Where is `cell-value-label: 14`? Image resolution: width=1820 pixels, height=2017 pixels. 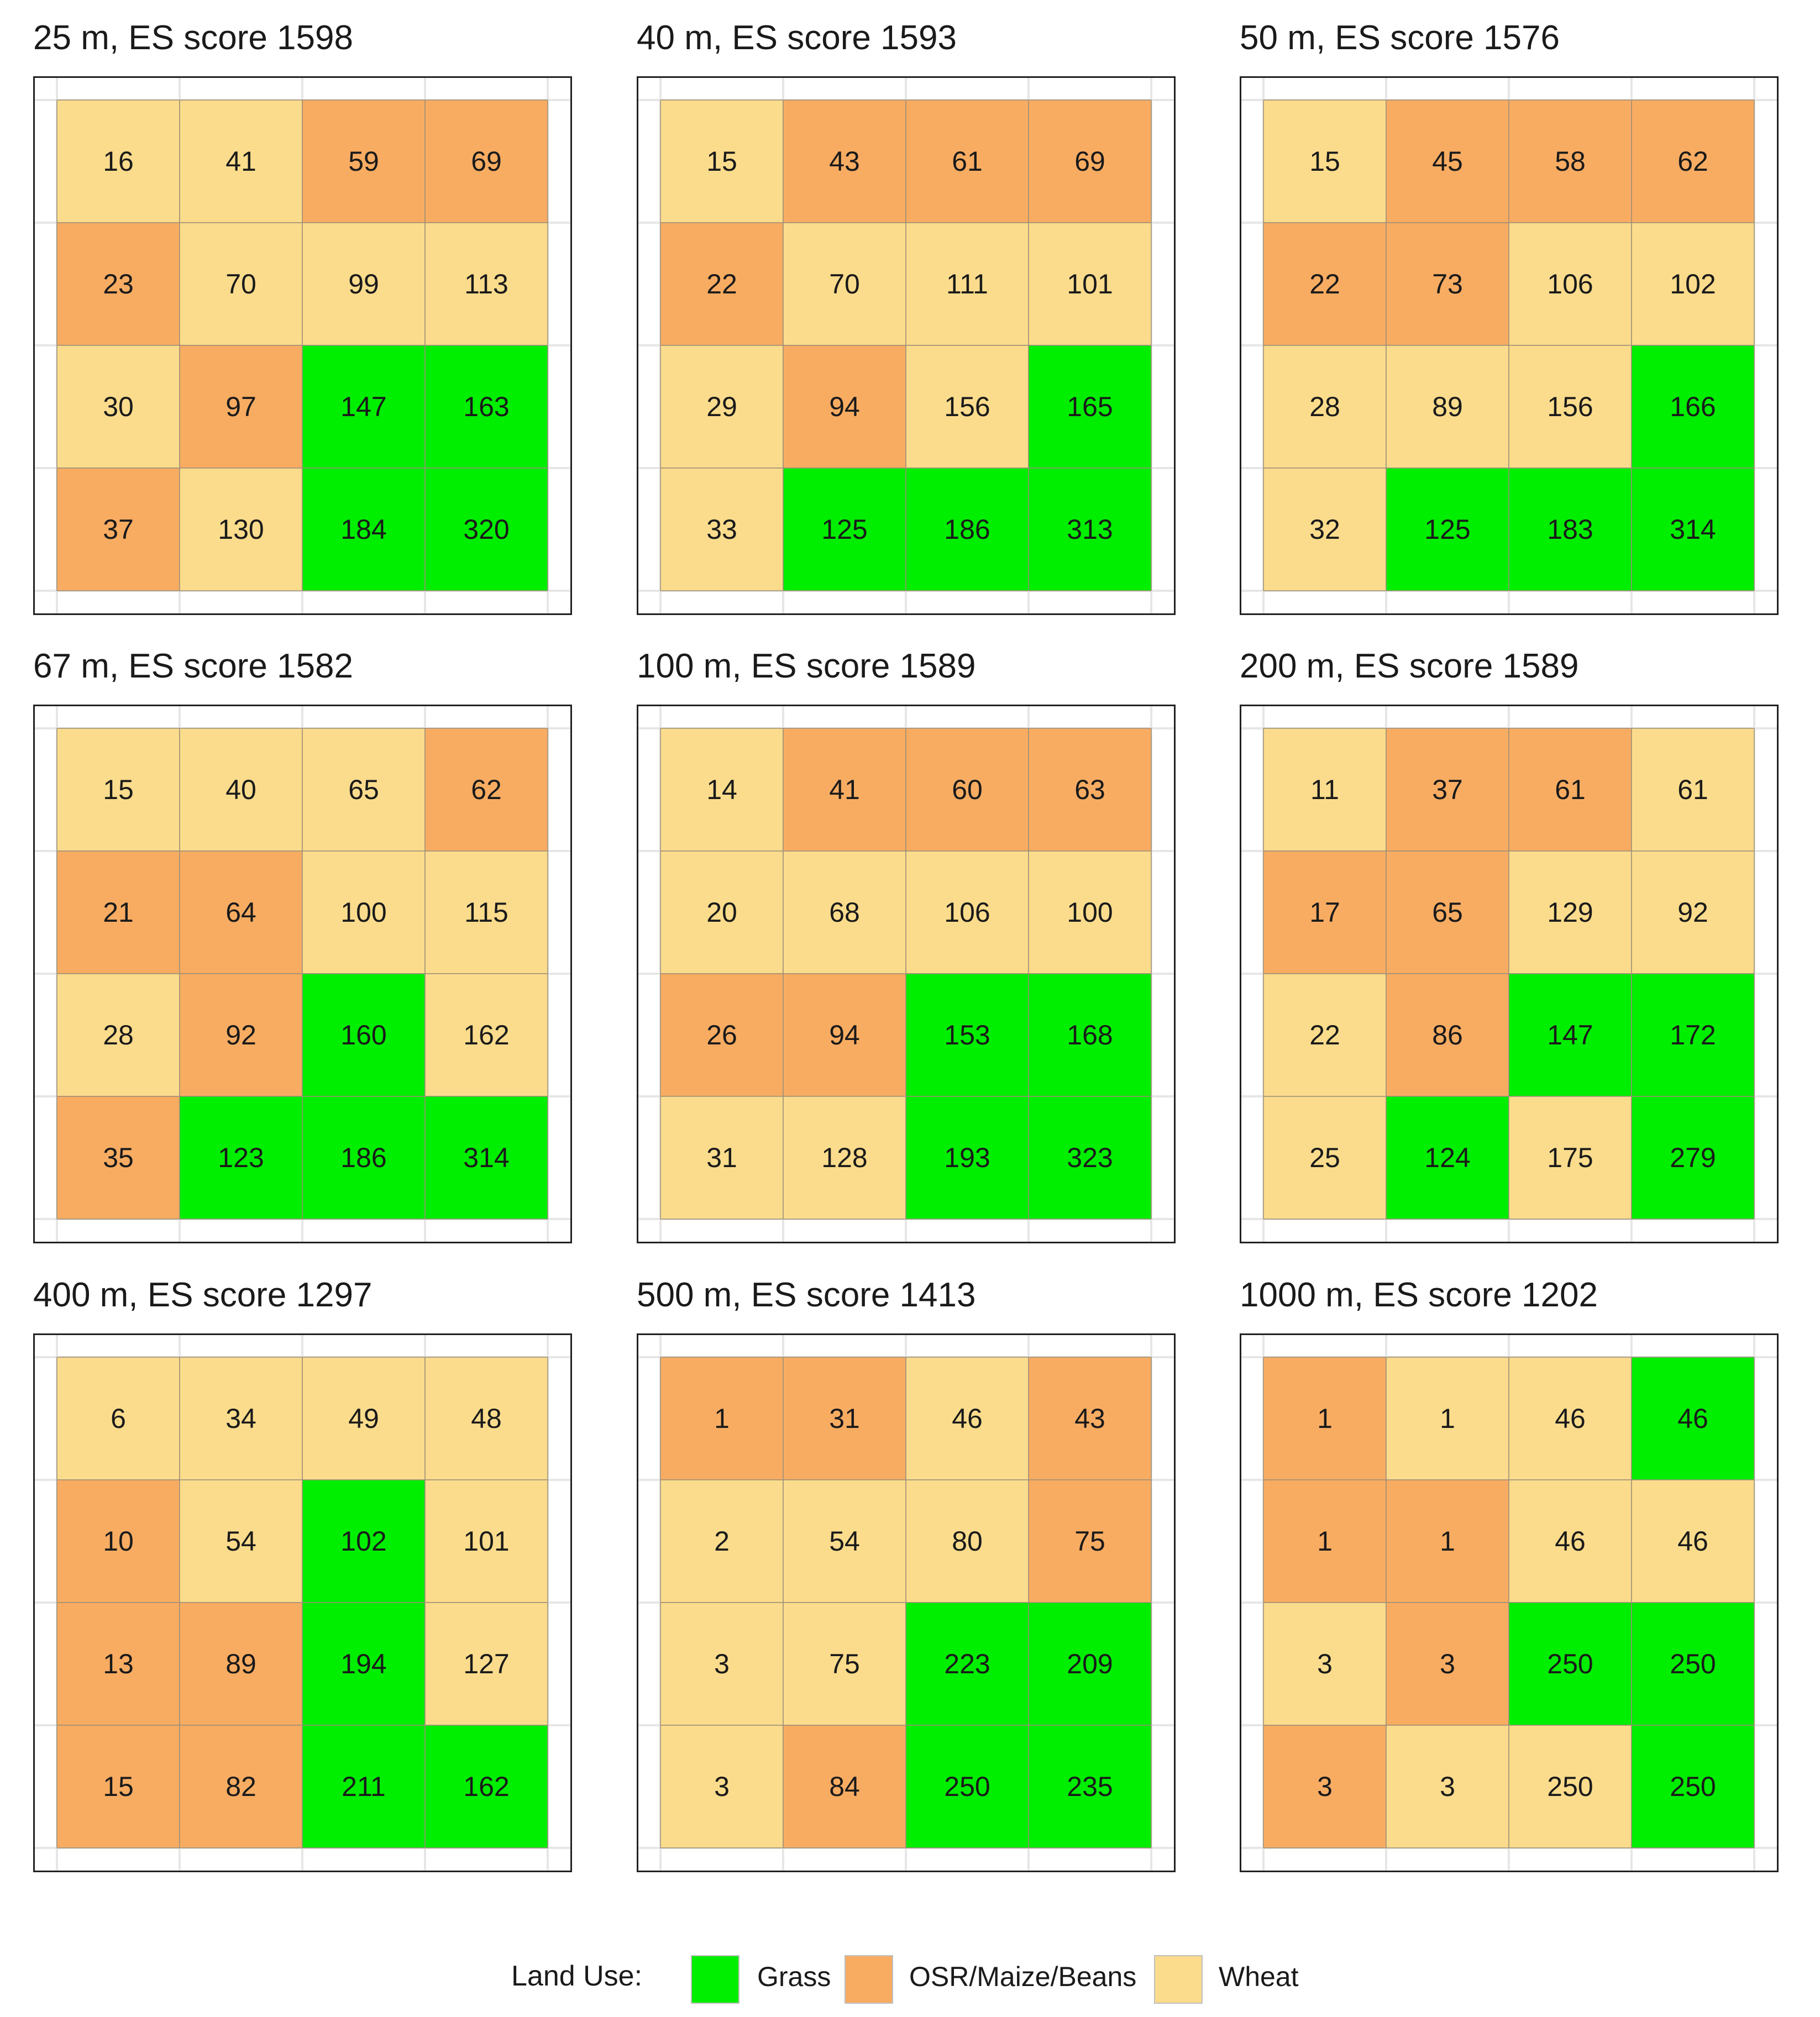 cell-value-label: 14 is located at coordinates (721, 789).